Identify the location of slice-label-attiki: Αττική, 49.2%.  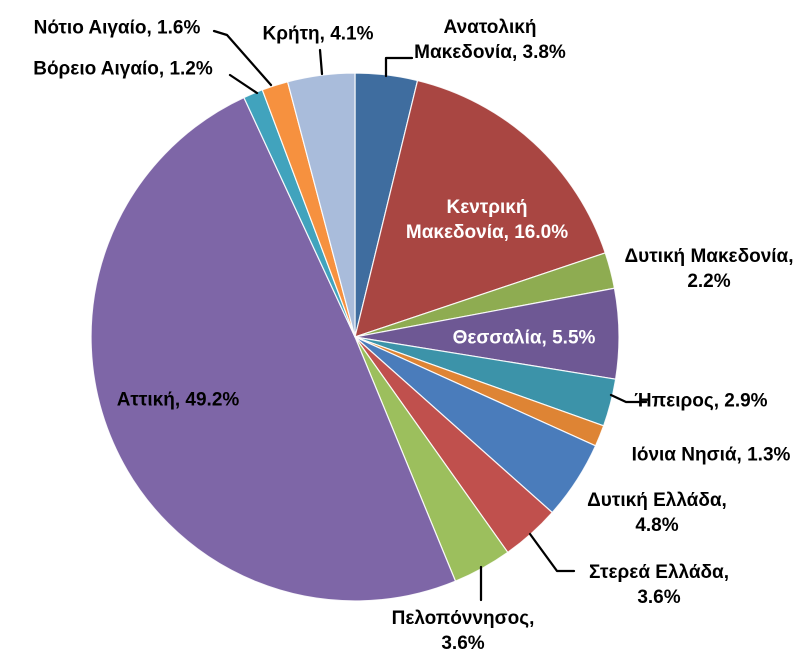
(178, 400).